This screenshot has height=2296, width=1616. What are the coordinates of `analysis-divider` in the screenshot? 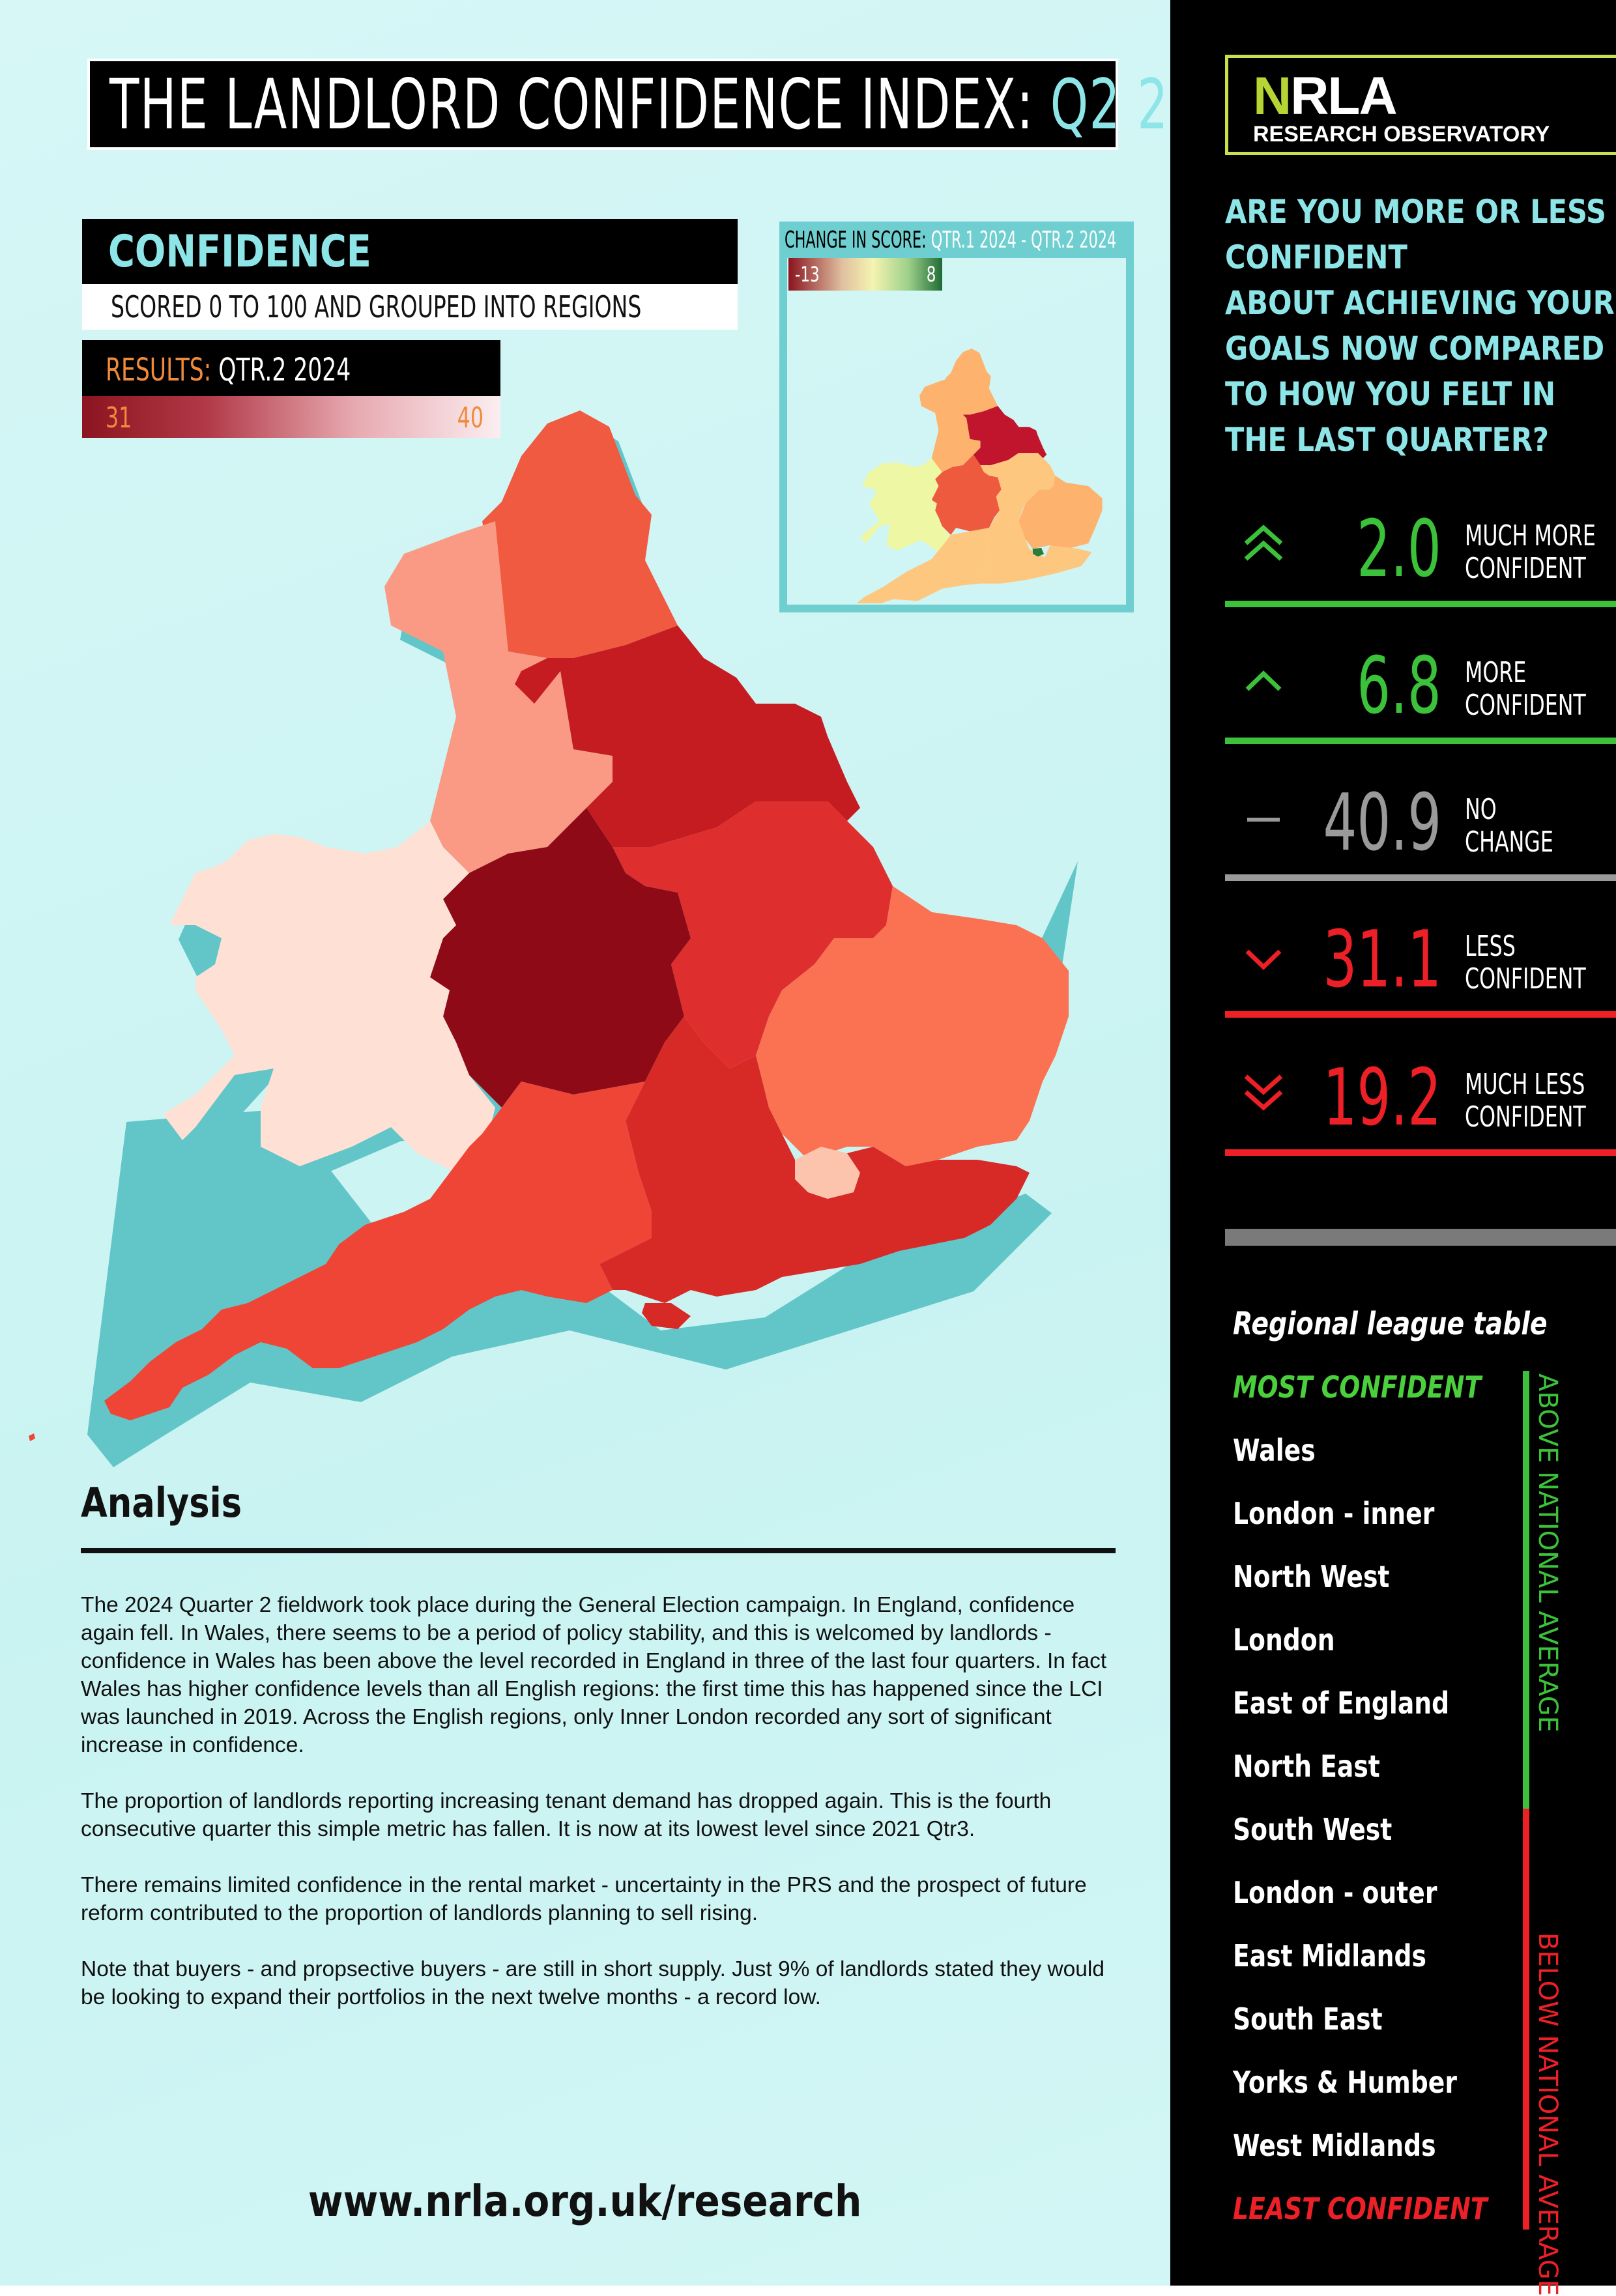 It's located at (598, 1550).